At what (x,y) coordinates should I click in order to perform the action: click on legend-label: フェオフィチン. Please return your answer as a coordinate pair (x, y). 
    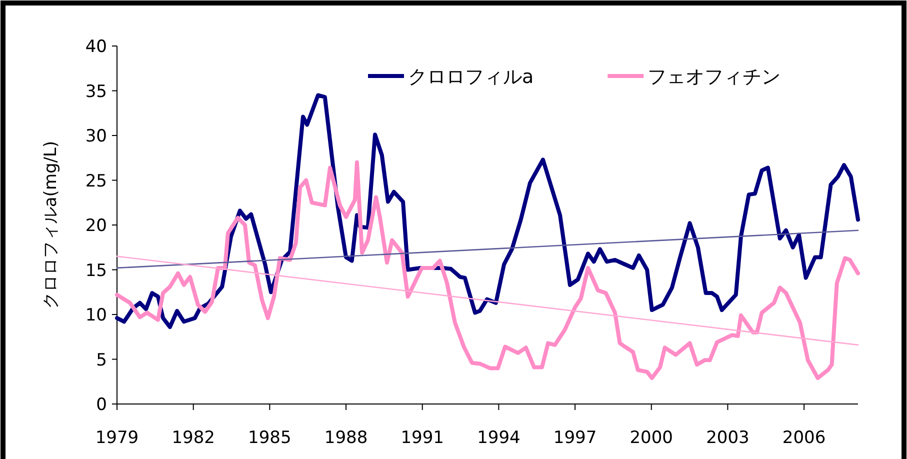
    Looking at the image, I should click on (714, 77).